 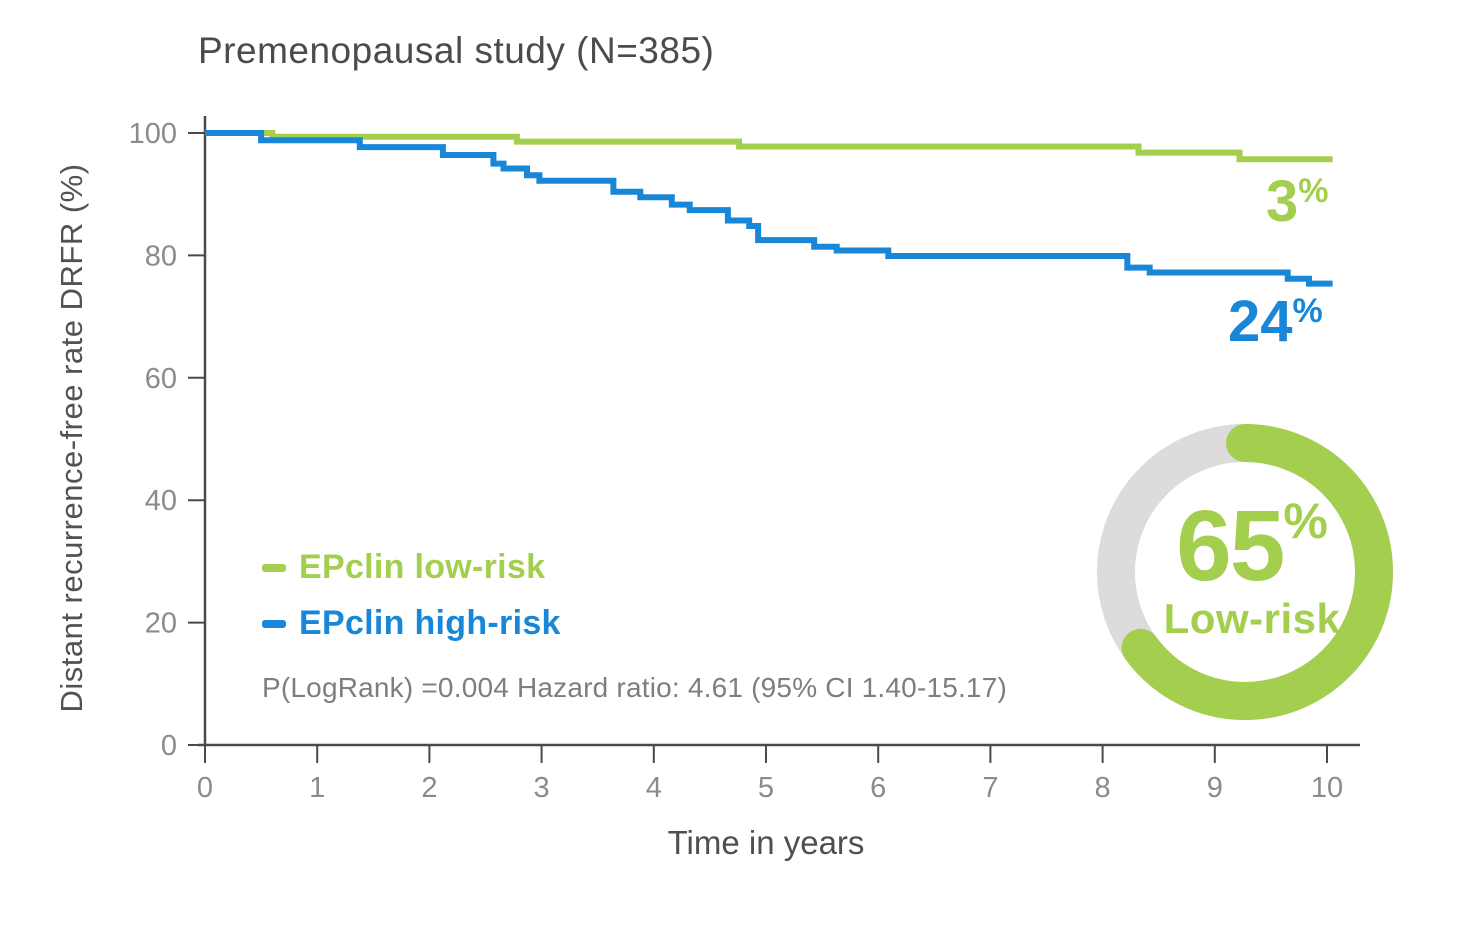 I want to click on curve-epclin-high-risk, so click(x=769, y=208).